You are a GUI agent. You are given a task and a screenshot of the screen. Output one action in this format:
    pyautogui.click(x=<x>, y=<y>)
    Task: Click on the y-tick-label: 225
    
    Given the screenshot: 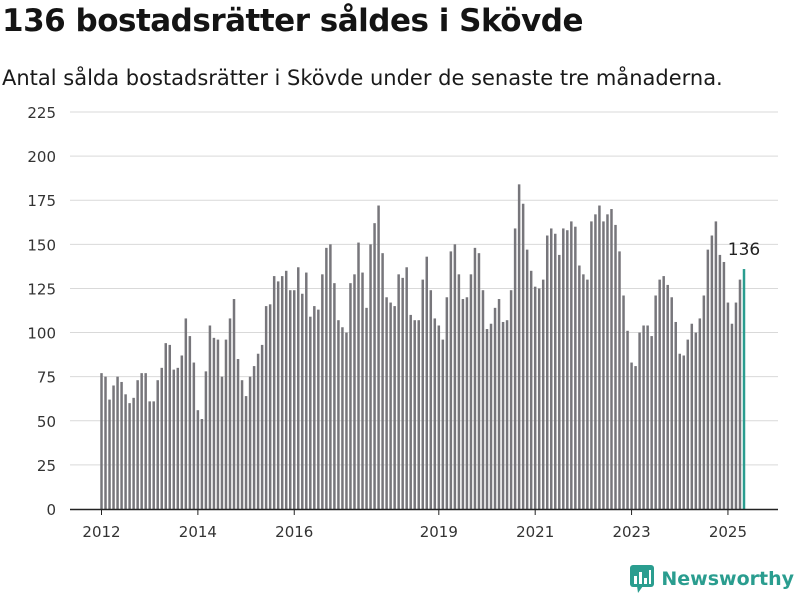 What is the action you would take?
    pyautogui.click(x=41, y=113)
    